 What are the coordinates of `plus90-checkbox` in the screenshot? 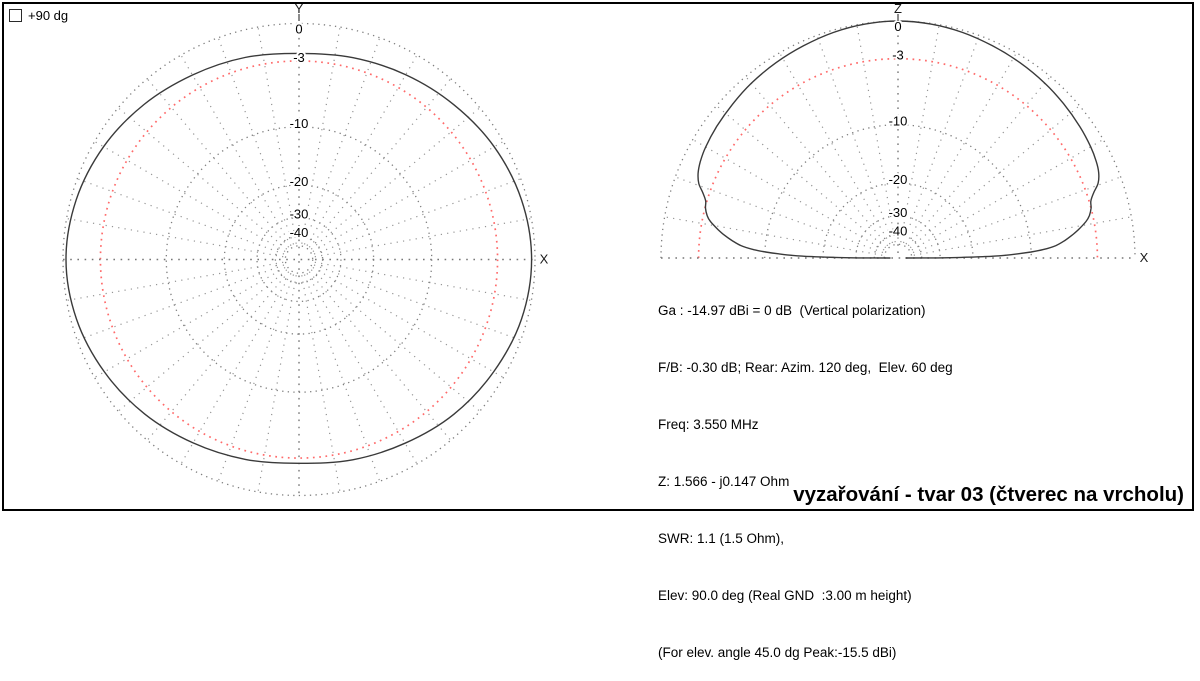 It's located at (15, 15).